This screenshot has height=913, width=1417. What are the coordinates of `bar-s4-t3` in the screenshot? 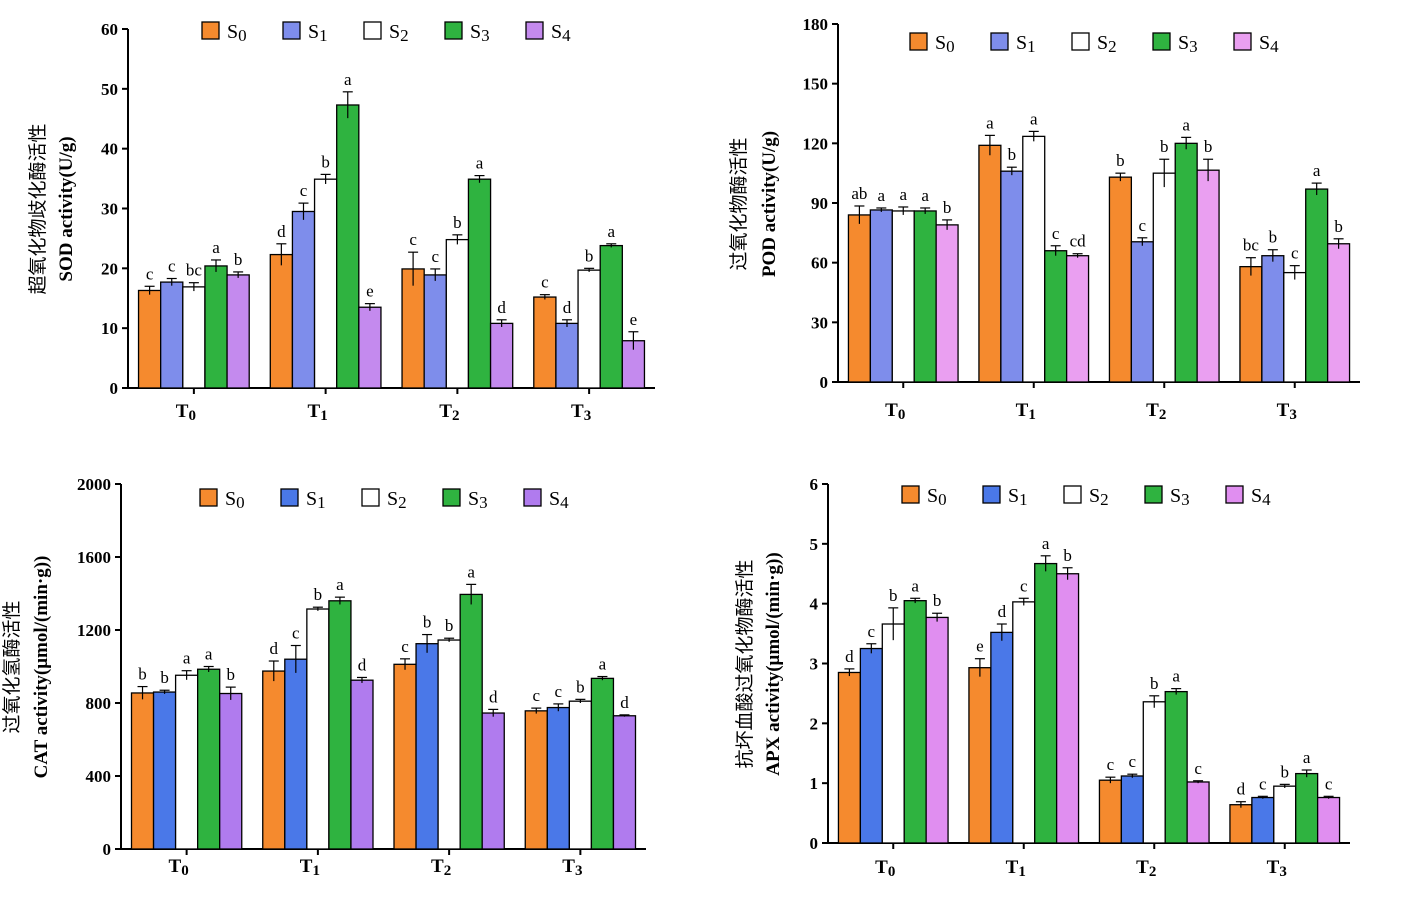 It's located at (1338, 313).